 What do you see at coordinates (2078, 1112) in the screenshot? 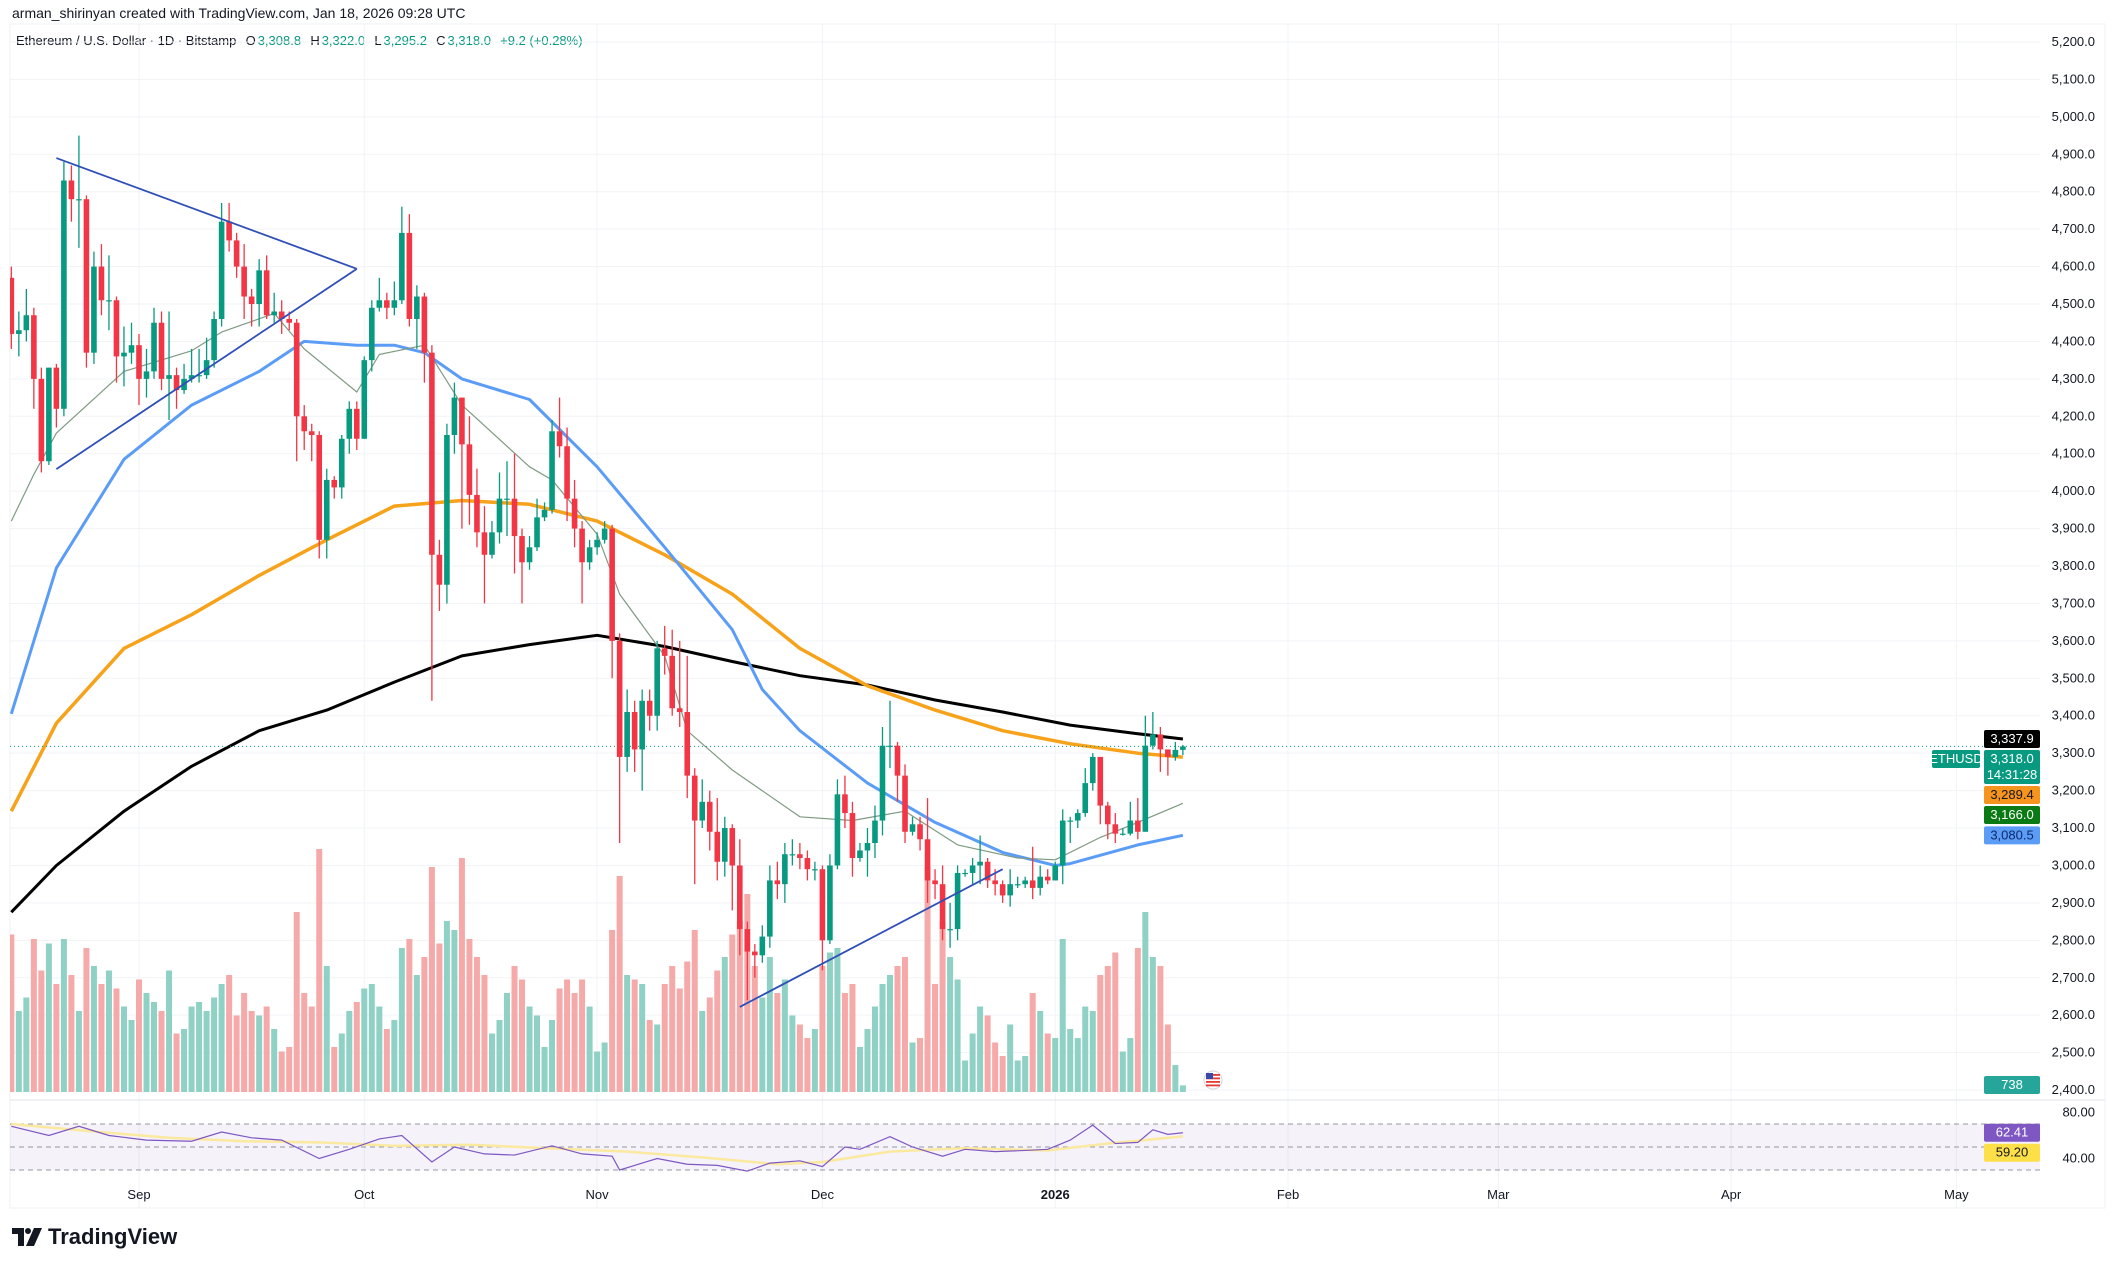
I see `rsi-tick-label: 80.00` at bounding box center [2078, 1112].